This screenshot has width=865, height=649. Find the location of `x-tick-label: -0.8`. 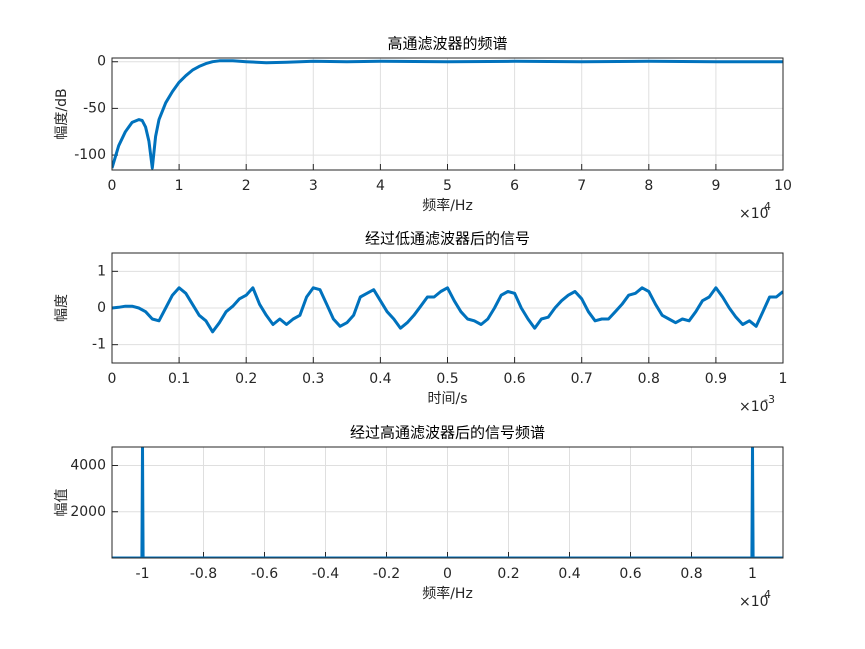

x-tick-label: -0.8 is located at coordinates (203, 574).